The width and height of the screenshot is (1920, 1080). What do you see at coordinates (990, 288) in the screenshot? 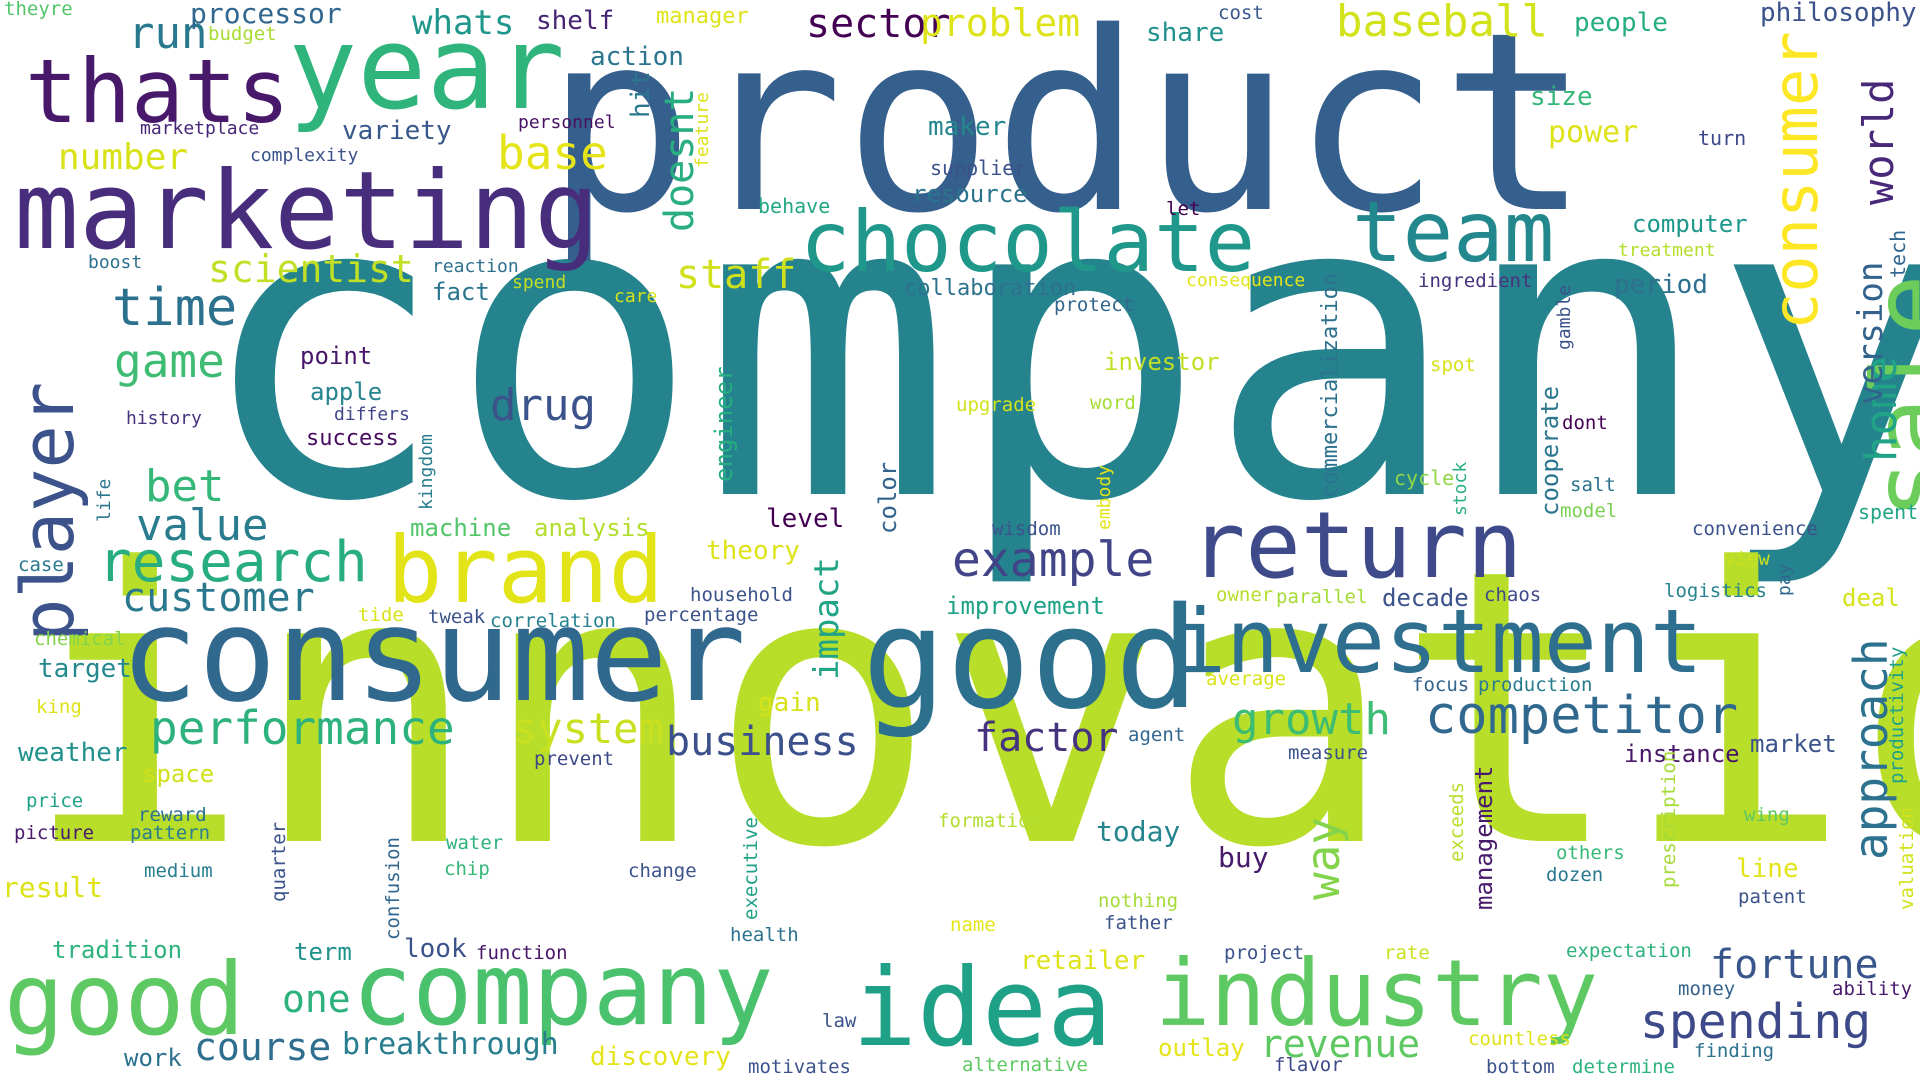
I see `word-collaboration: collaboration` at bounding box center [990, 288].